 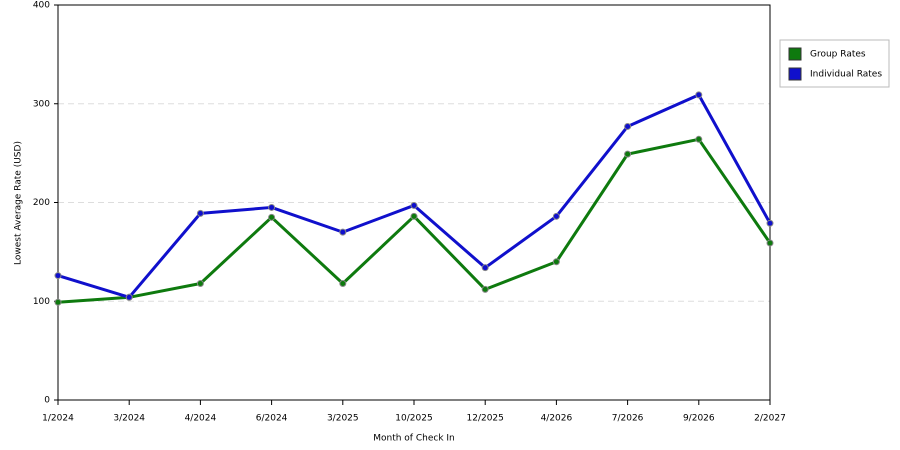 I want to click on y-tick-label: 200, so click(x=41, y=203).